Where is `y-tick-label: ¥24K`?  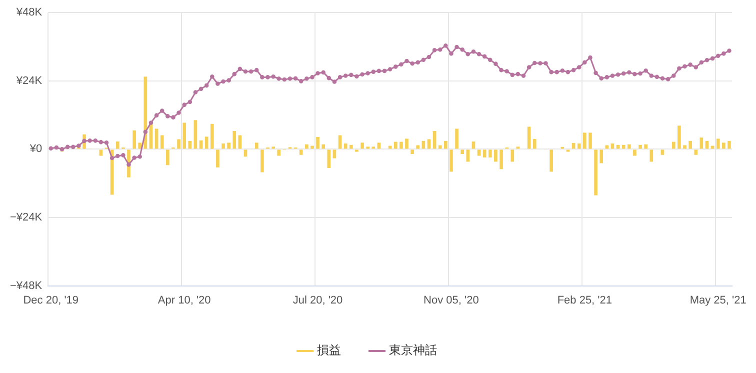 y-tick-label: ¥24K is located at coordinates (29, 80).